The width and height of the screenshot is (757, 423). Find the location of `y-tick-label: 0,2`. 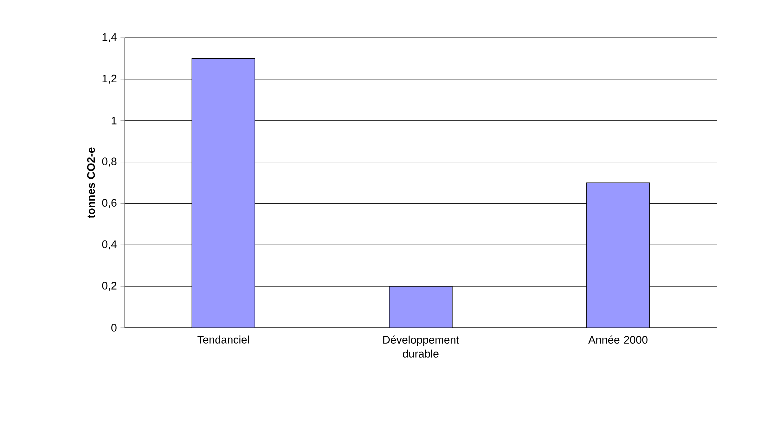

y-tick-label: 0,2 is located at coordinates (109, 287).